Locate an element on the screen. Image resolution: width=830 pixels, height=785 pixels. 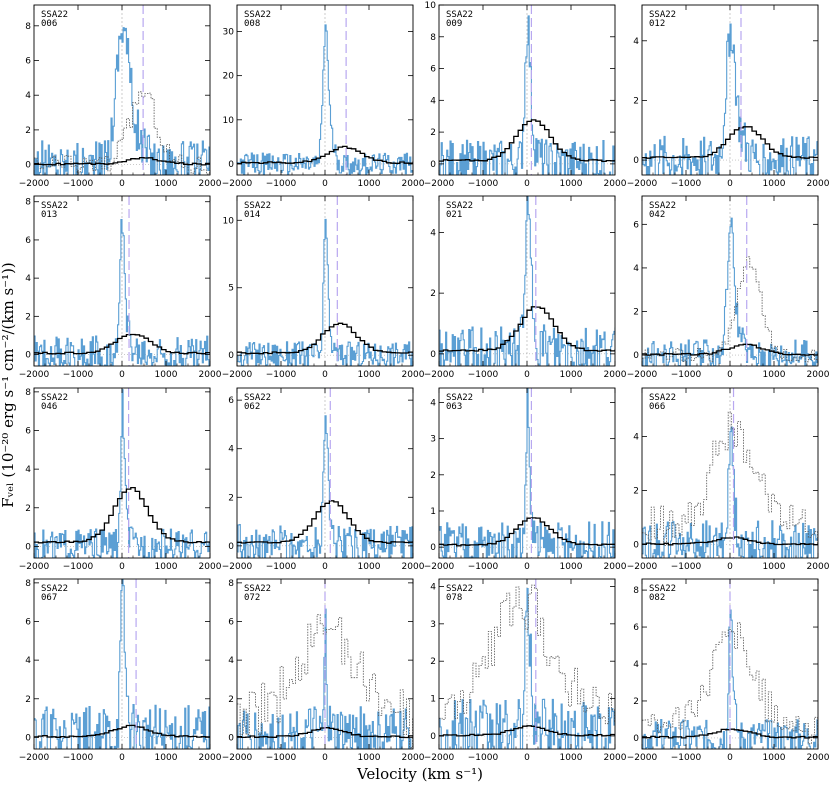
panel-label: 072 is located at coordinates (252, 598).